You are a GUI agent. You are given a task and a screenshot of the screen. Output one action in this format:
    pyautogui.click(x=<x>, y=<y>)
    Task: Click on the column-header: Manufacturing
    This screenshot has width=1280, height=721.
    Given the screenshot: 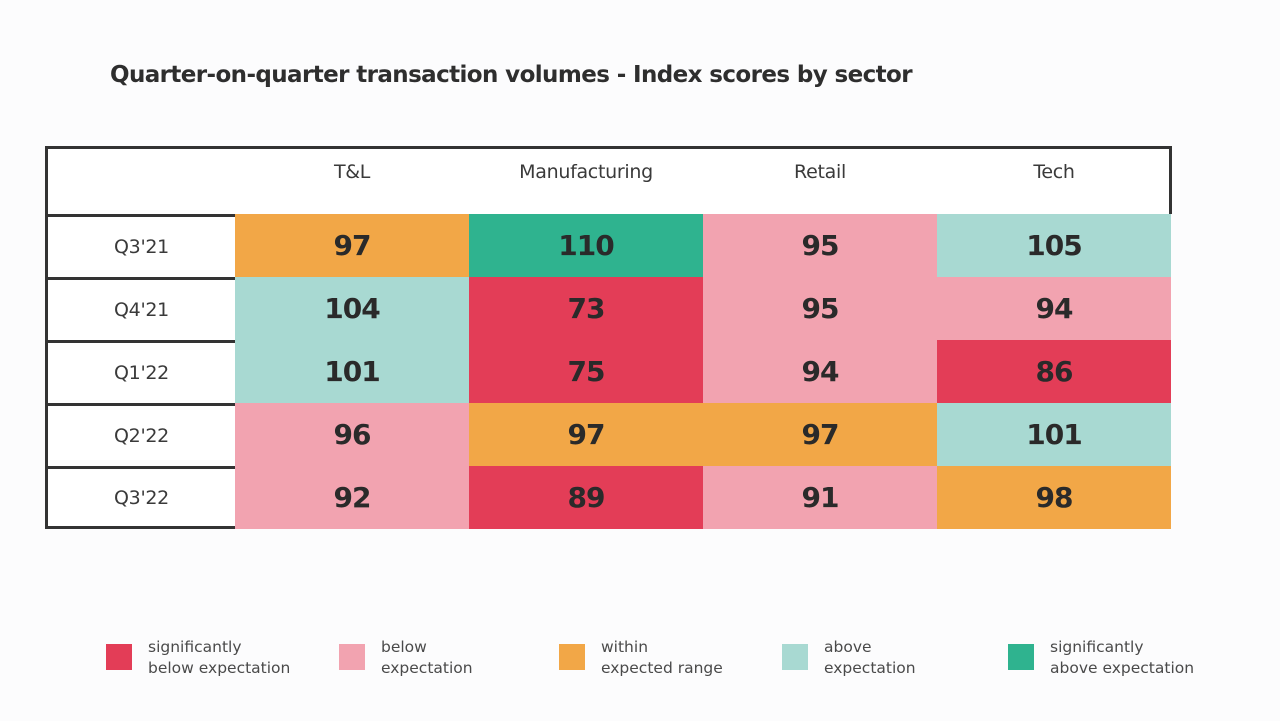 What is the action you would take?
    pyautogui.click(x=586, y=172)
    